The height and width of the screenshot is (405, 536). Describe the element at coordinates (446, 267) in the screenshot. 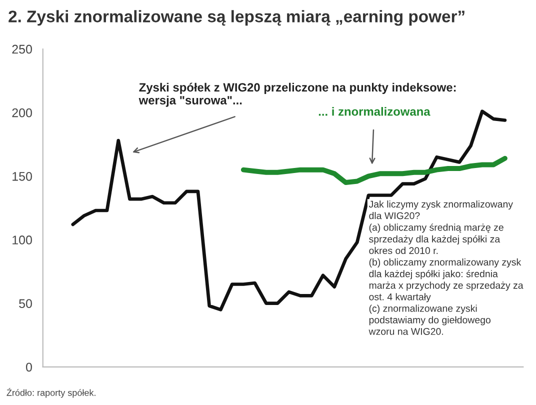

I see `text: Jak liczymy zysk znormalizowany dla WIG20? (a) obliczamy średnią marżę ze sprzedaży dla każdej spółki za okres od 2010 r. (b) obliczamy znormalizowany zysk dla każdej spółki jako: średnia marża x przychody ze sprzedaży za ost. 4 kwartały (c) znormalizowane zyski podstawiamy do giełdowego wzoru na WIG20.` at that location.